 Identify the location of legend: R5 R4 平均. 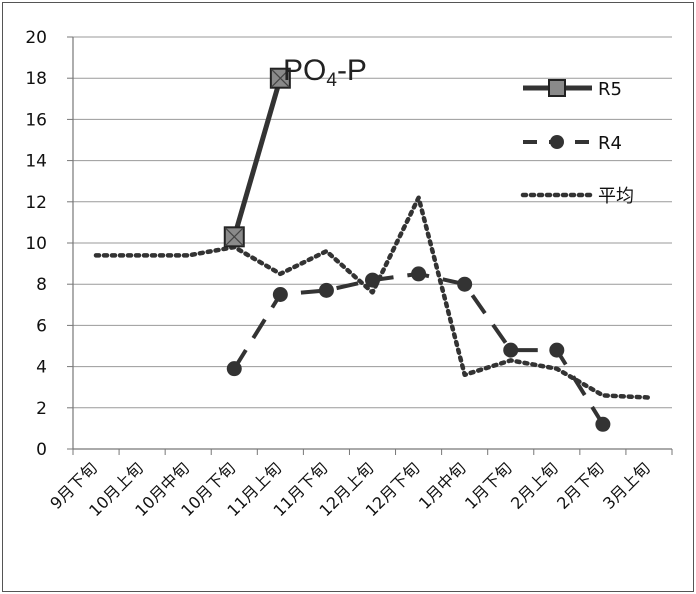
(577, 143).